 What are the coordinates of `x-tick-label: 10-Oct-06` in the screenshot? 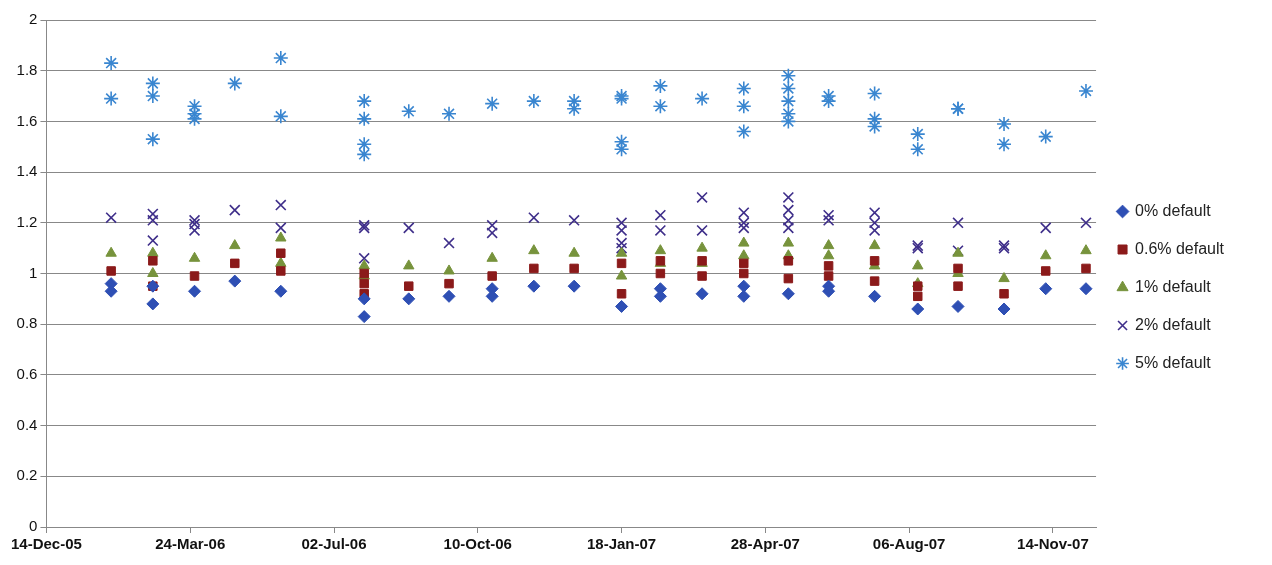 It's located at (477, 544).